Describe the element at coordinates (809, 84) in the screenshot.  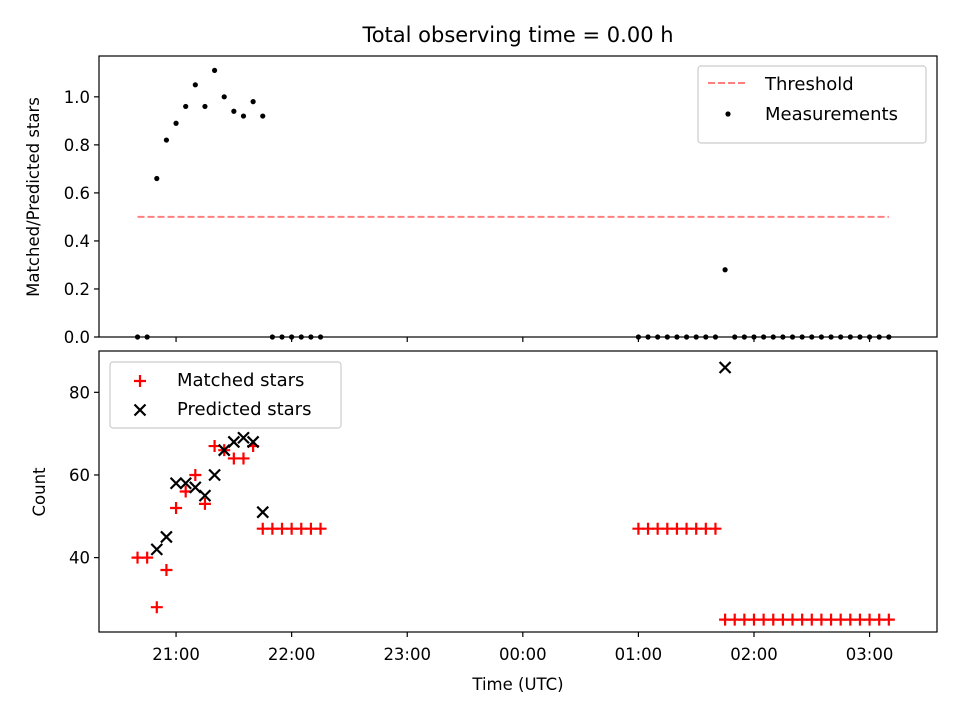
I see `threshold-legend-label: Threshold` at that location.